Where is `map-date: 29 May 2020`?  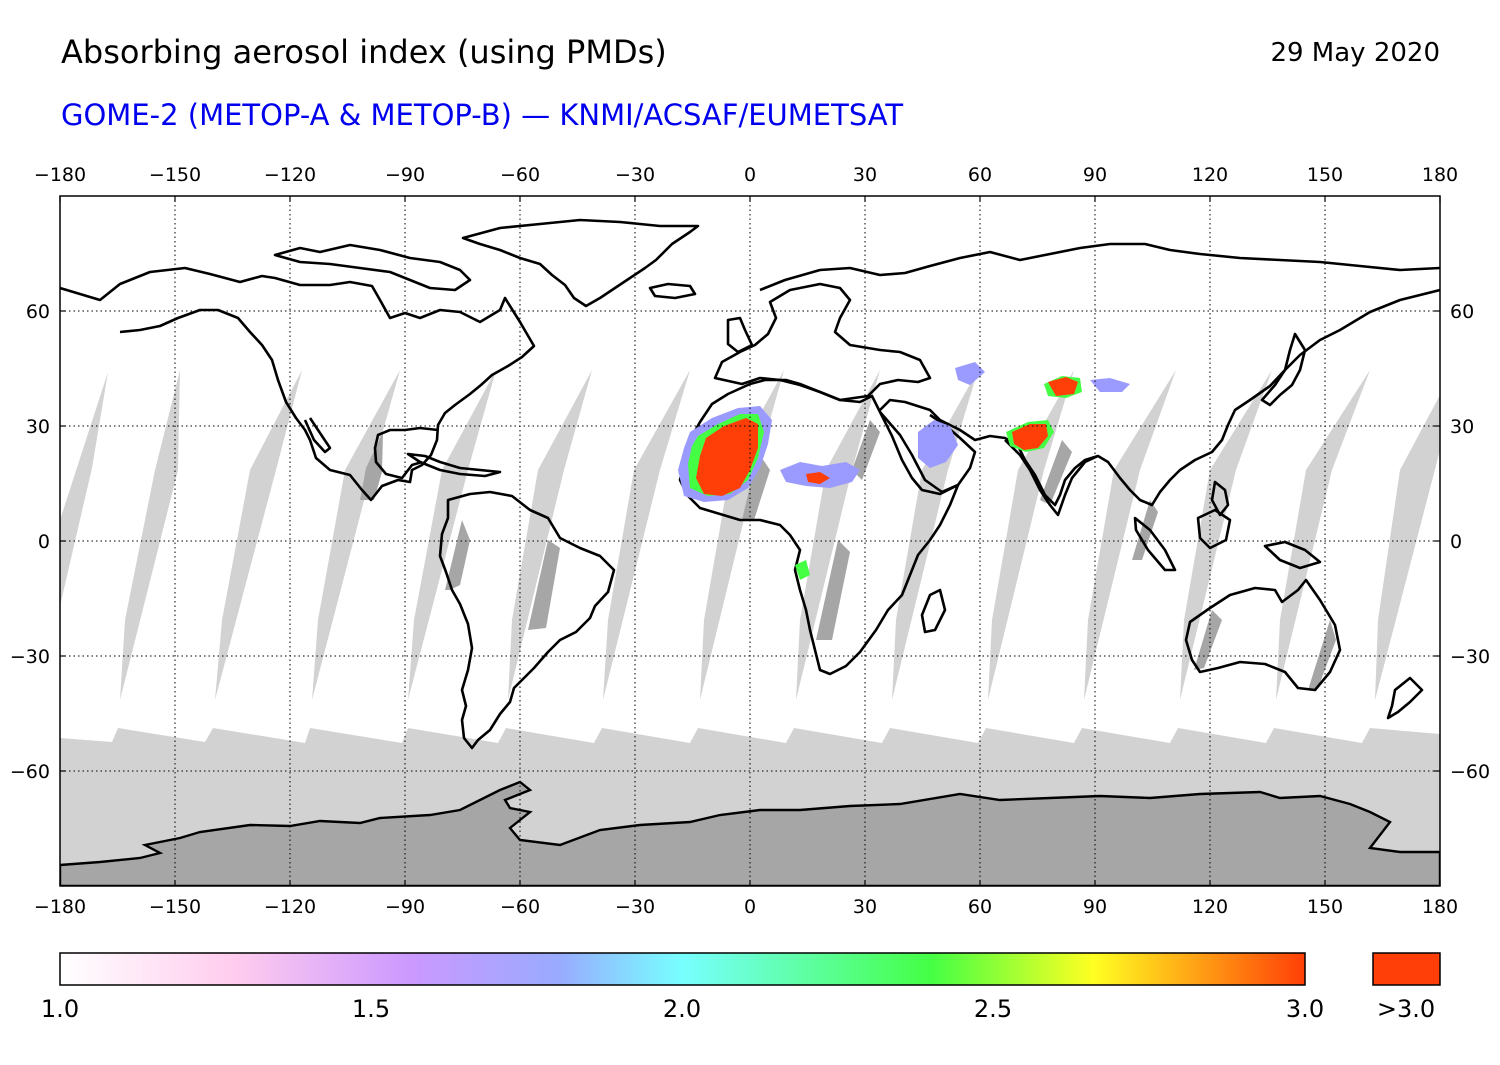 map-date: 29 May 2020 is located at coordinates (1355, 53).